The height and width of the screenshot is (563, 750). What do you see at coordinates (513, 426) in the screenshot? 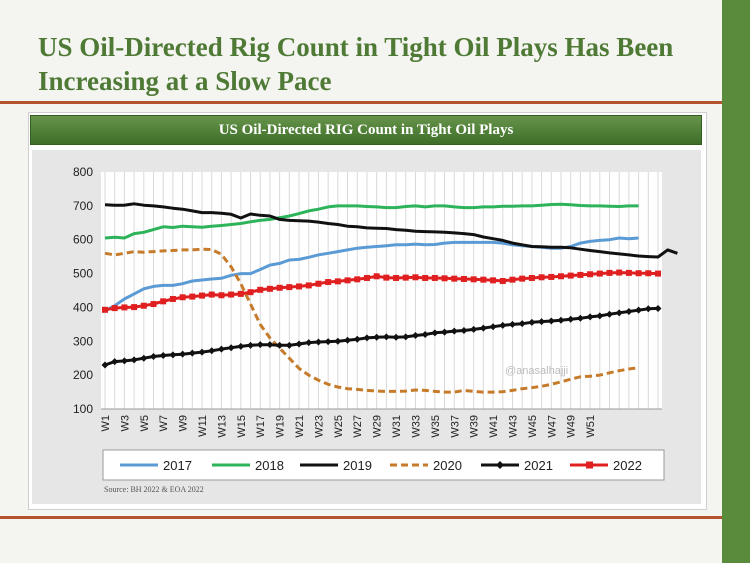
I see `x-tick-label: W43` at bounding box center [513, 426].